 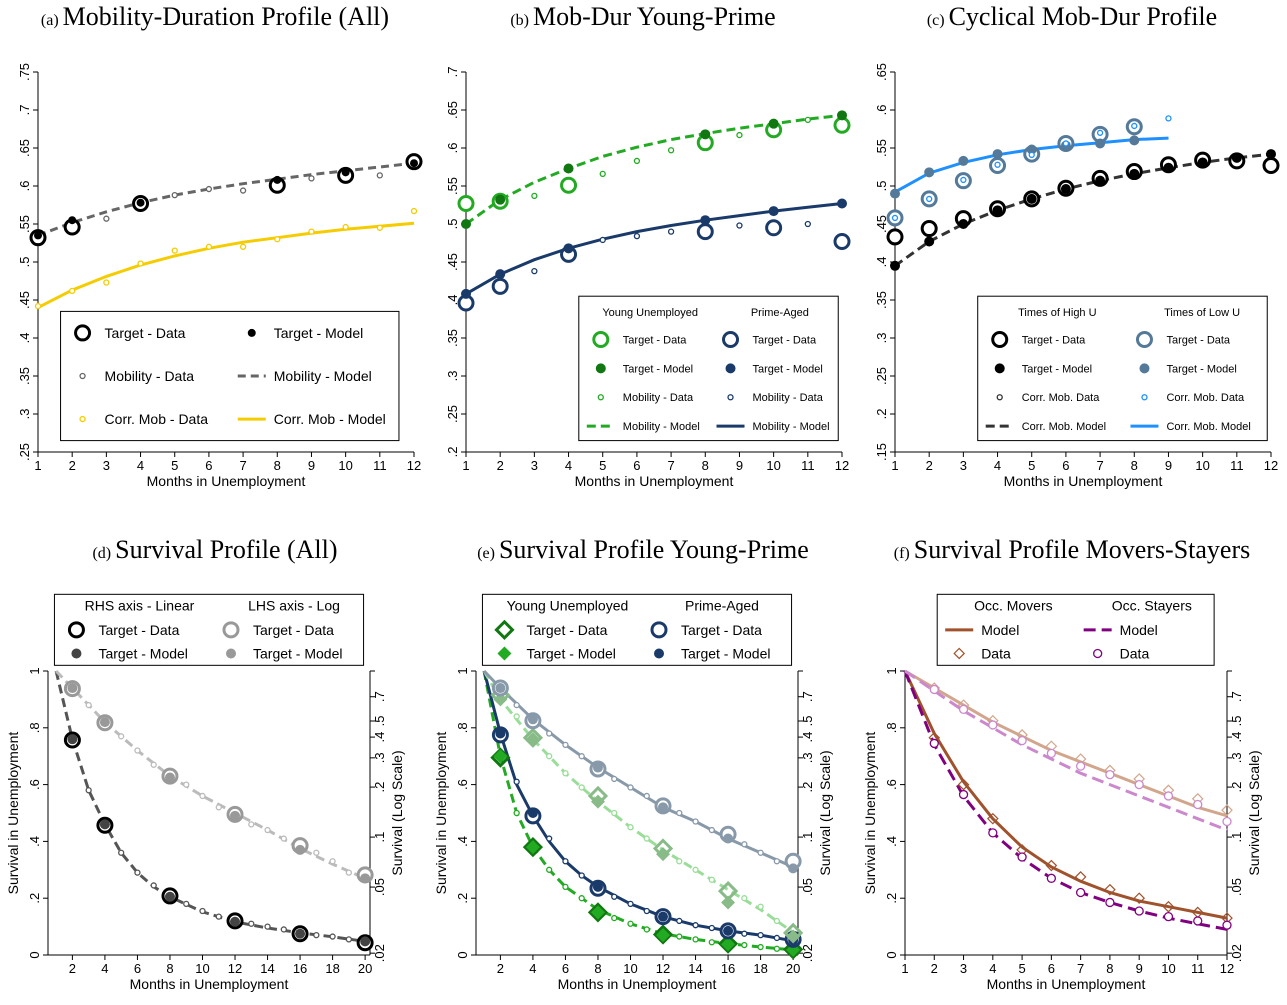 I want to click on y-tick-label: .75, so click(x=24, y=72).